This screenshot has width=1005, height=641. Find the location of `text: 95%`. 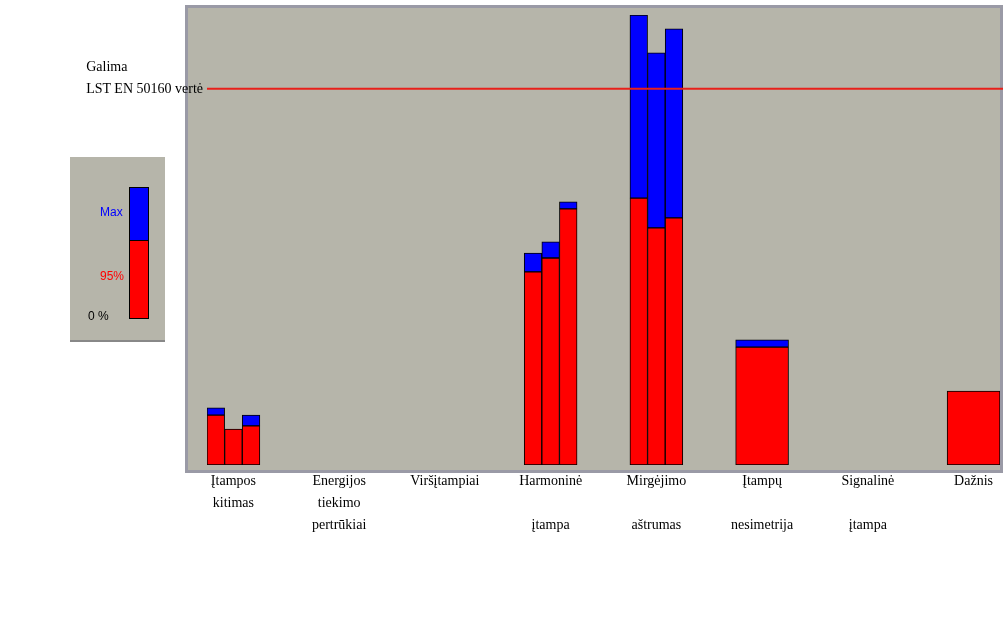

text: 95% is located at coordinates (112, 276).